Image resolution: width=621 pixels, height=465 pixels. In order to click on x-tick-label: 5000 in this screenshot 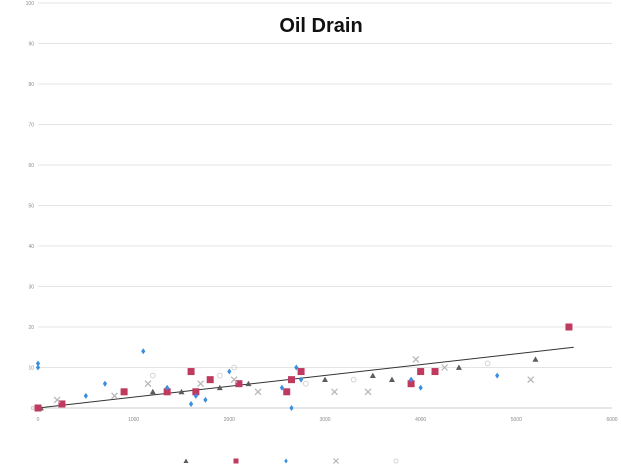, I will do `click(516, 420)`.